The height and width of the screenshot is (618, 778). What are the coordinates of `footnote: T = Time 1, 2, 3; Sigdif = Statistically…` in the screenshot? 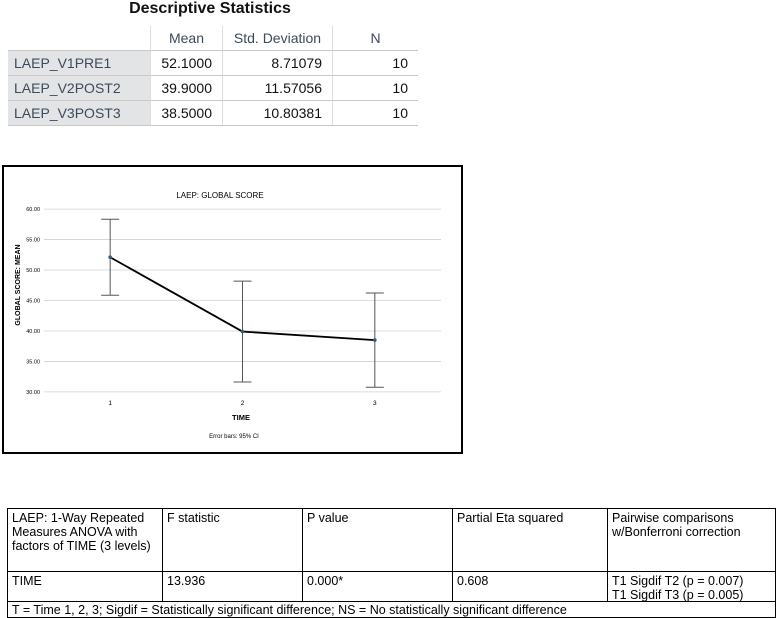 It's located at (391, 609).